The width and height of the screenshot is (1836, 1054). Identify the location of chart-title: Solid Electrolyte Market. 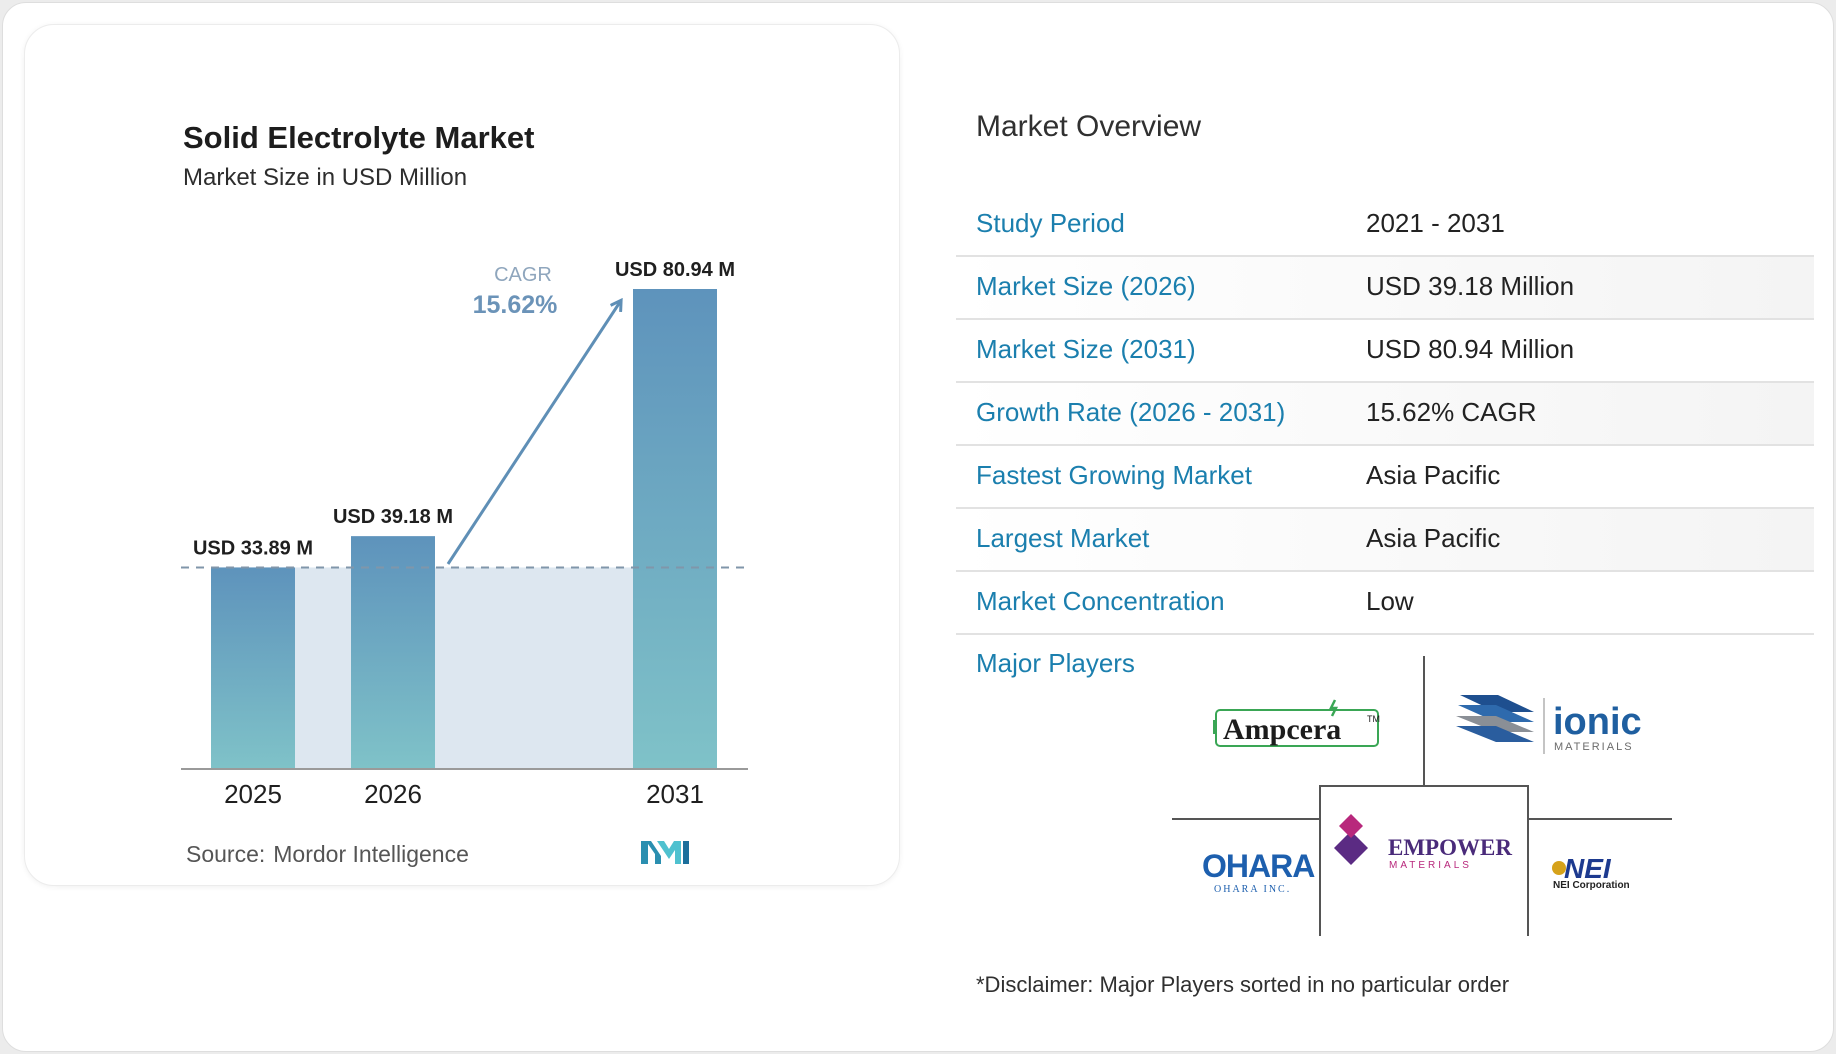
(359, 137).